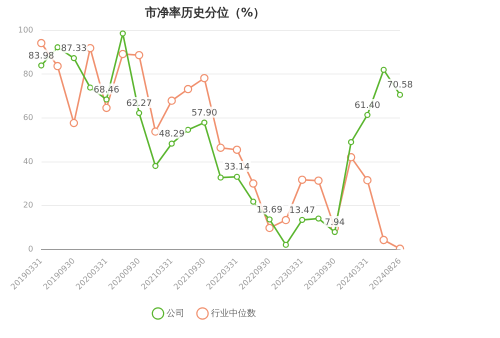  I want to click on data-label: 62.27, so click(139, 103).